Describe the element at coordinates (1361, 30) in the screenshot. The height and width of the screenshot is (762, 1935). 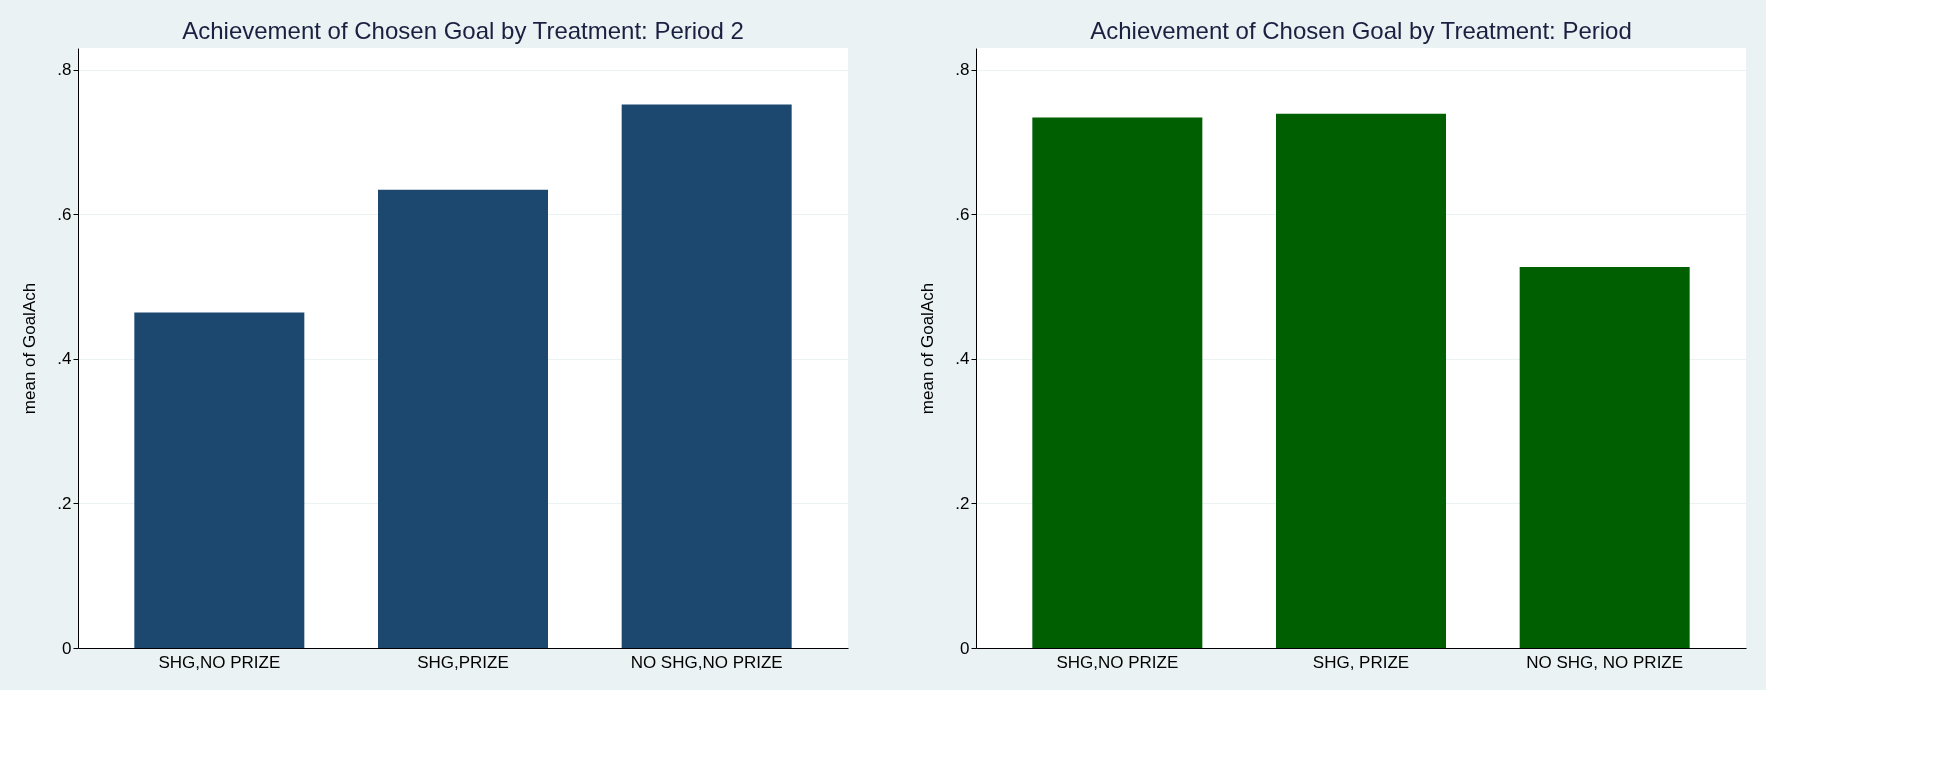
I see `chart-title: Achievement of Chosen Goal by Treatment: Period` at that location.